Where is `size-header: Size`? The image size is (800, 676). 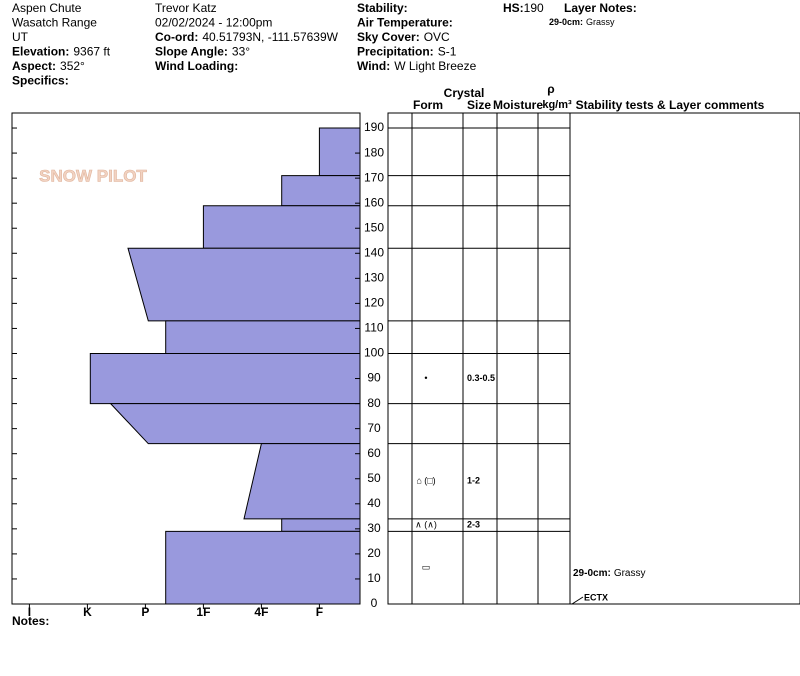 size-header: Size is located at coordinates (479, 105).